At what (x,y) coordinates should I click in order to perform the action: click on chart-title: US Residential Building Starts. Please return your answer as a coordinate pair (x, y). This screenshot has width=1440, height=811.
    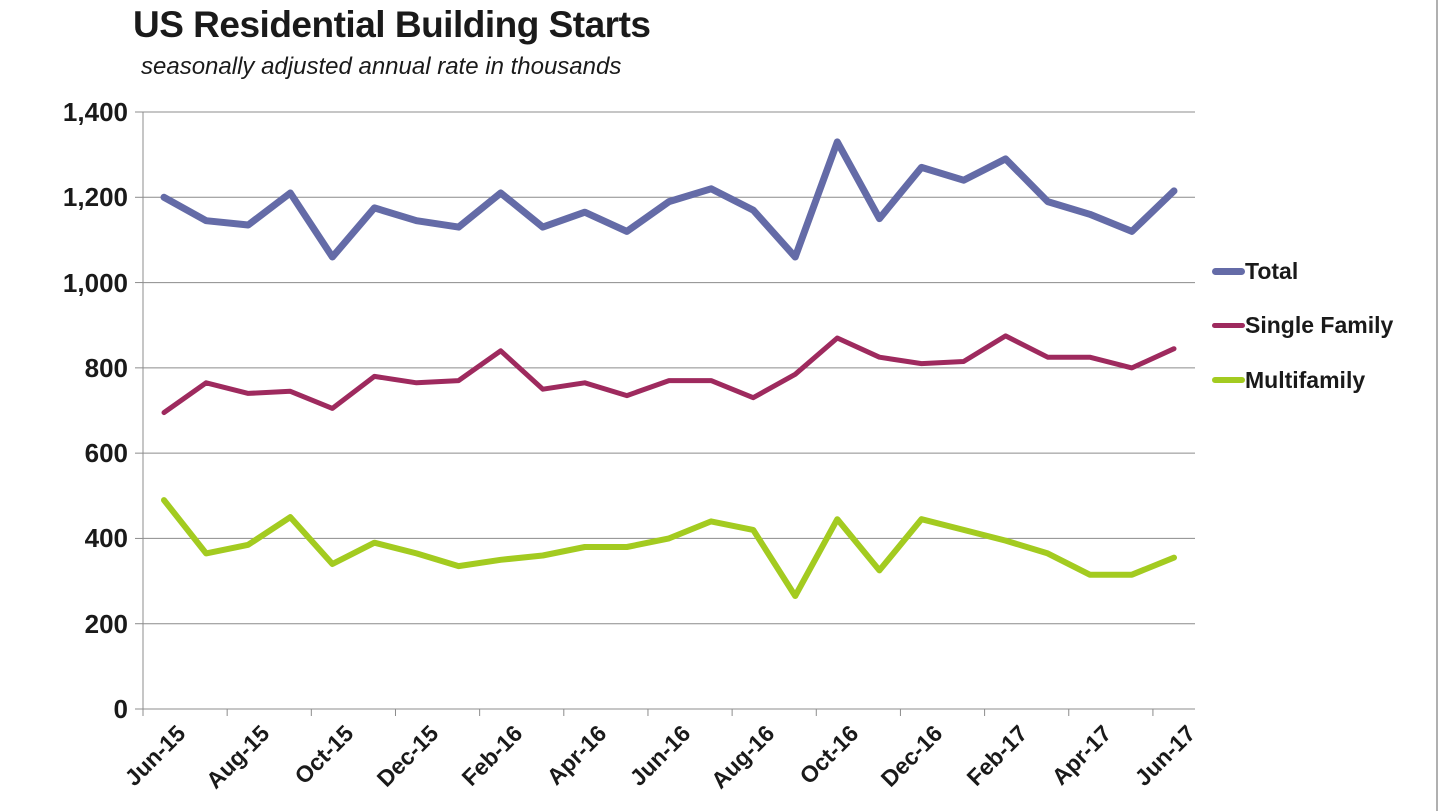
    Looking at the image, I should click on (392, 24).